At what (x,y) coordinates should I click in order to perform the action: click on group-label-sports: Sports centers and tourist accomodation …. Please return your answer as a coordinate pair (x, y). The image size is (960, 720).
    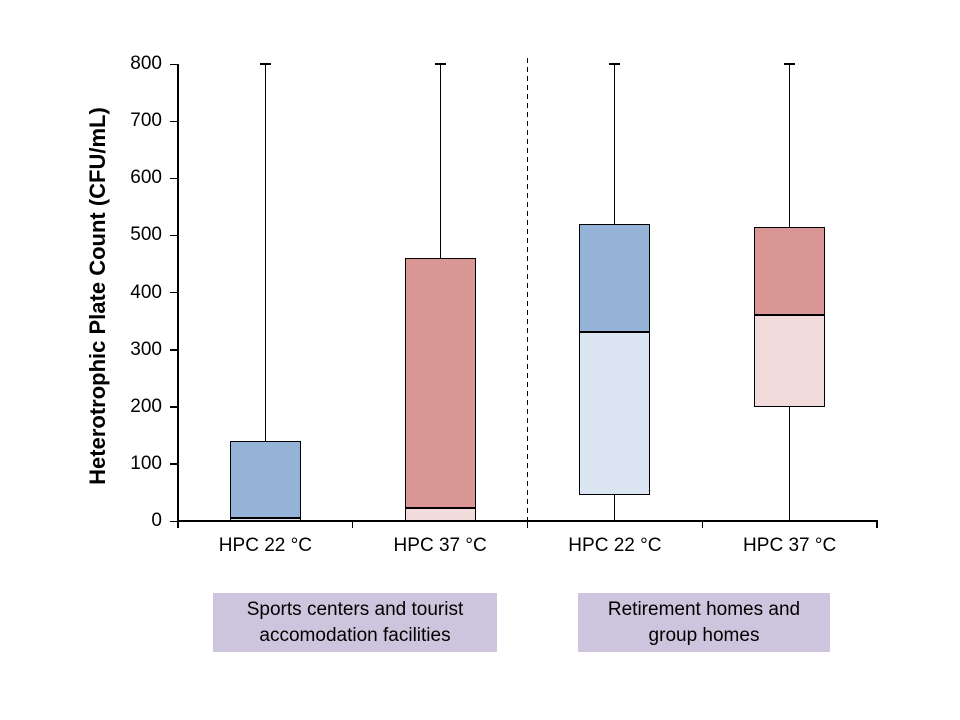
    Looking at the image, I should click on (355, 622).